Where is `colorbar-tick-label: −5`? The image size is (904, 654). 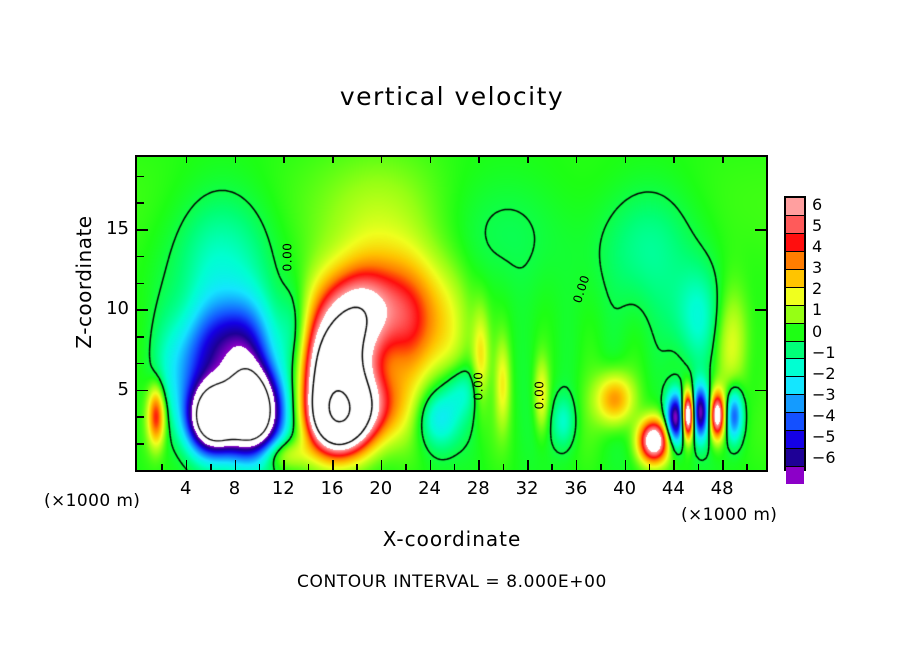
colorbar-tick-label: −5 is located at coordinates (824, 436).